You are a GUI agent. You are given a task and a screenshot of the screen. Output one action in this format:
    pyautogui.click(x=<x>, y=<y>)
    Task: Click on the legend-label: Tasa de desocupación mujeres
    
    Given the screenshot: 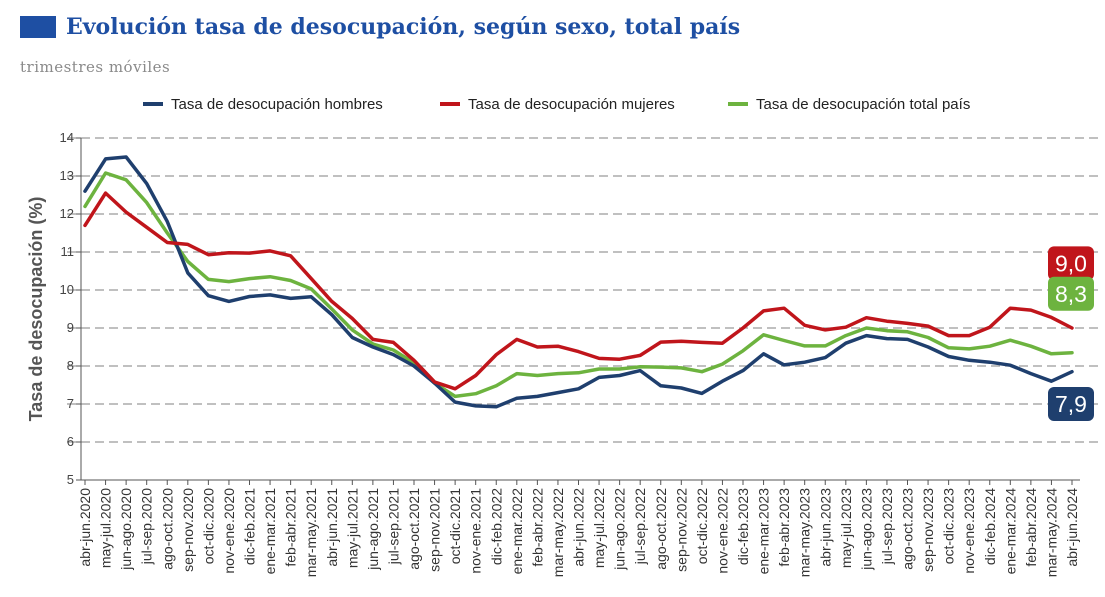 What is the action you would take?
    pyautogui.click(x=571, y=104)
    